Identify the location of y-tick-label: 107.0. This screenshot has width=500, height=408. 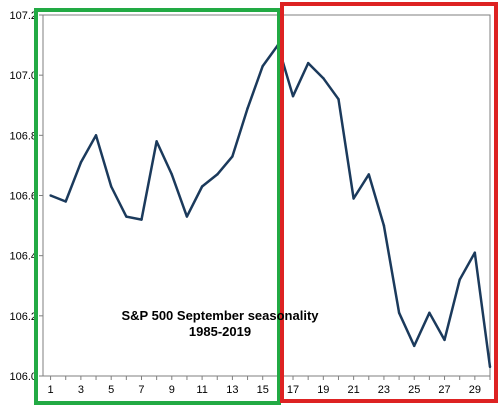
(23, 76).